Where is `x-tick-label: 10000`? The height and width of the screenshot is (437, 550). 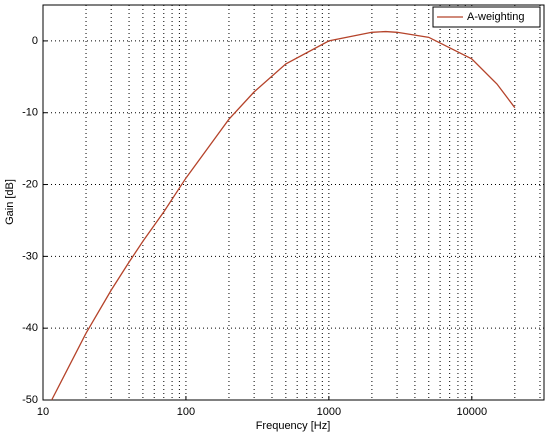
x-tick-label: 10000 is located at coordinates (472, 412).